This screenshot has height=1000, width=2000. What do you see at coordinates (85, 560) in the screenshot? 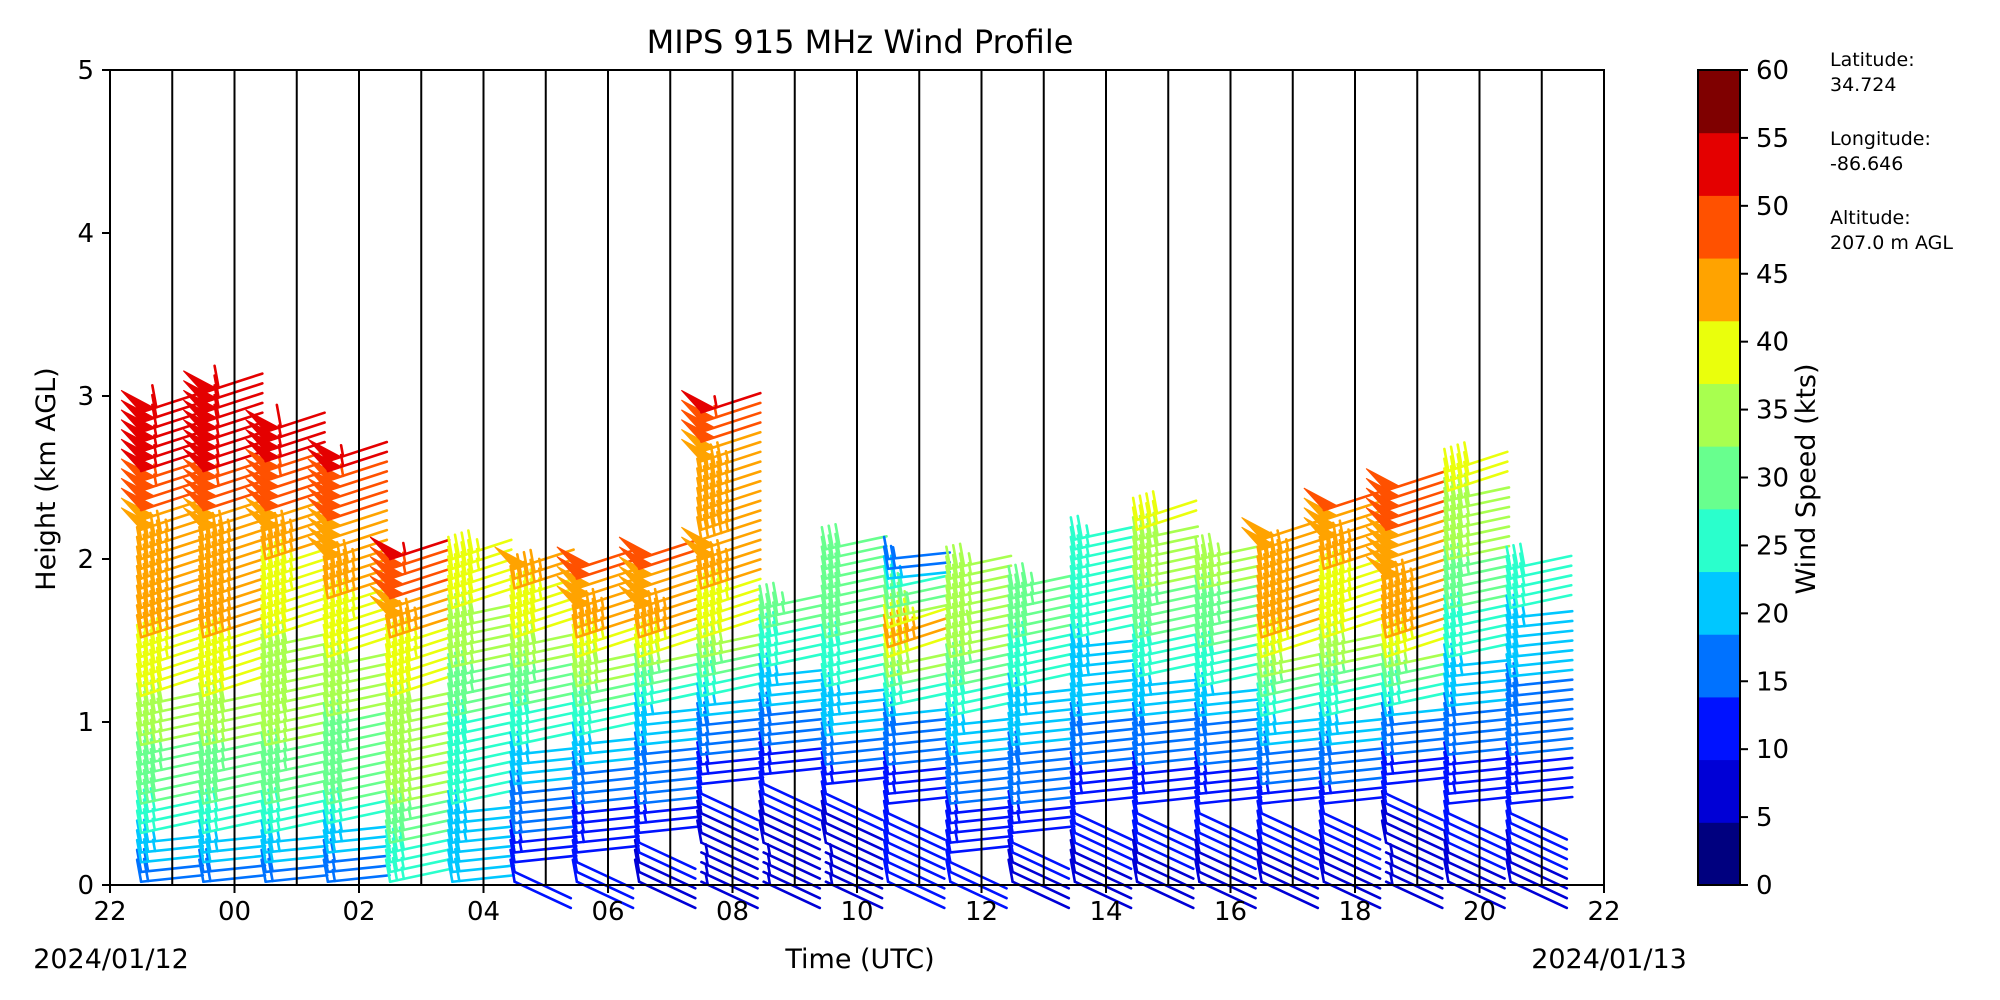
I see `y-tick-label: 2` at bounding box center [85, 560].